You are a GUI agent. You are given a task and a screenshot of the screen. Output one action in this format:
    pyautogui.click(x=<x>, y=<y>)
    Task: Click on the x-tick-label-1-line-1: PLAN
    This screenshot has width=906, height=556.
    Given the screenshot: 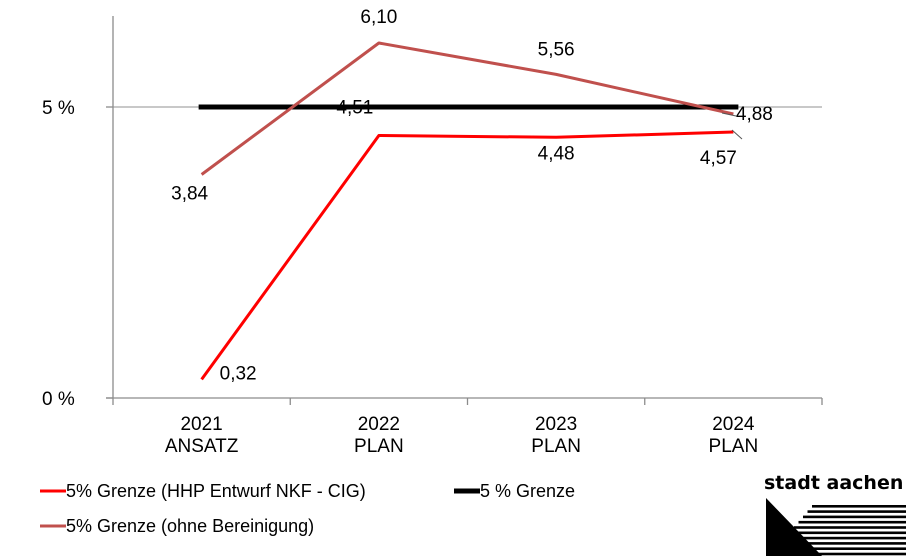 What is the action you would take?
    pyautogui.click(x=379, y=446)
    